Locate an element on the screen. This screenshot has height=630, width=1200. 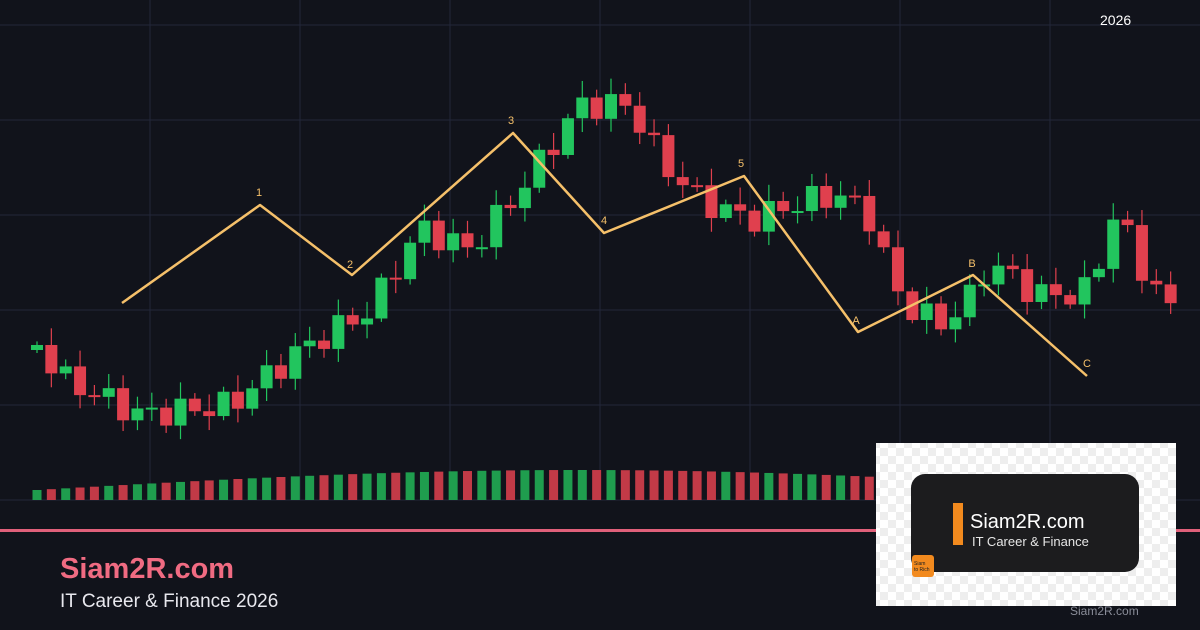
wave-label: C is located at coordinates (1087, 364).